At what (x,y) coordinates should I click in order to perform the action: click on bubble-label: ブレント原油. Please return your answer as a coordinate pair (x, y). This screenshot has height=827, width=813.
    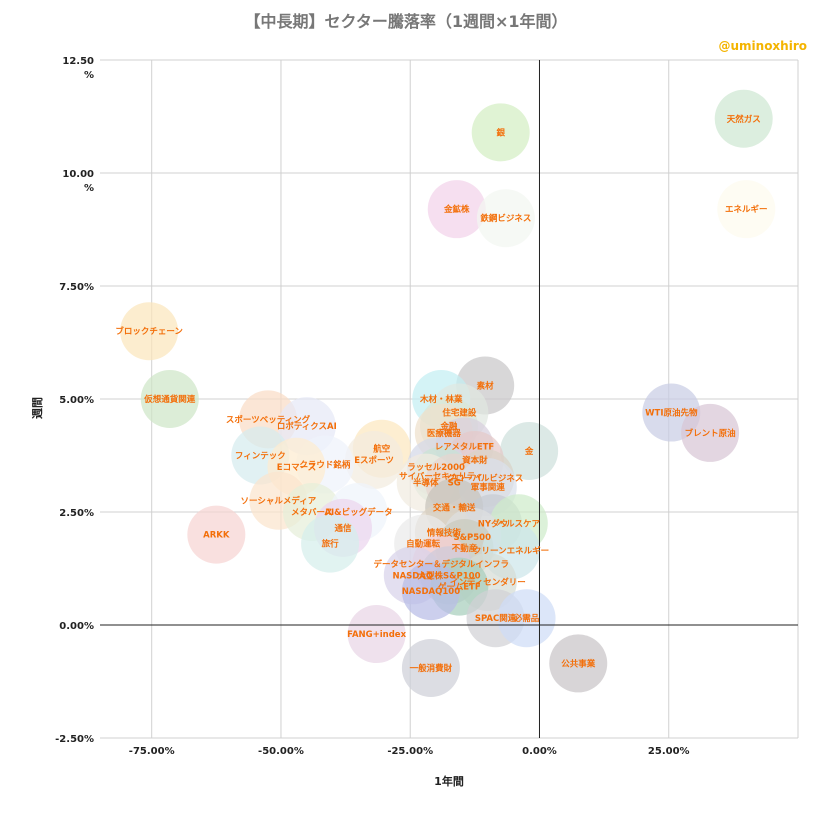
    Looking at the image, I should click on (710, 433).